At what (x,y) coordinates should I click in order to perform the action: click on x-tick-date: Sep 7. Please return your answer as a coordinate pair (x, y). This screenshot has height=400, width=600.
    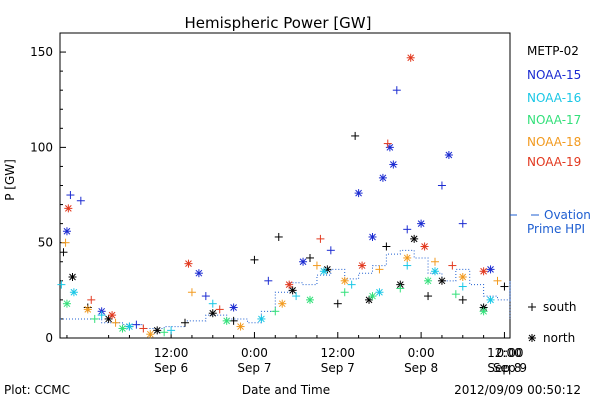
    Looking at the image, I should click on (254, 368).